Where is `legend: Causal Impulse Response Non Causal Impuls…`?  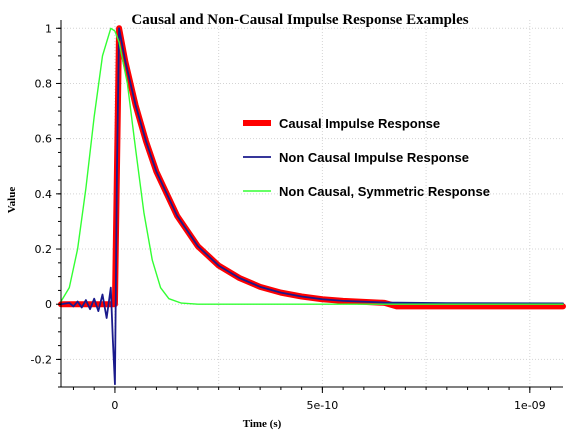
legend: Causal Impulse Response Non Causal Impuls… is located at coordinates (366, 157).